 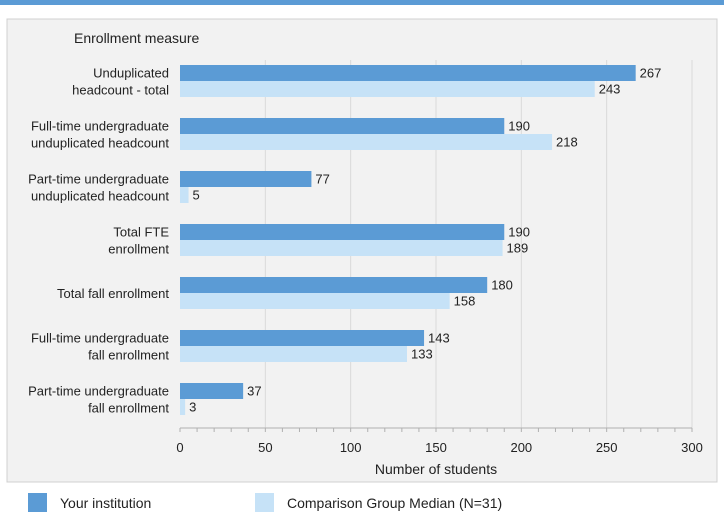 I want to click on category-label-2-line-0: Part-time undergraduate, so click(x=98, y=179).